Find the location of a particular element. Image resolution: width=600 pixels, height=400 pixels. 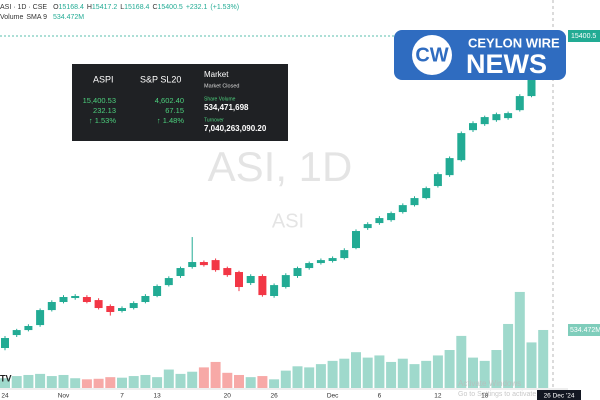

change: +232.1 is located at coordinates (197, 7).